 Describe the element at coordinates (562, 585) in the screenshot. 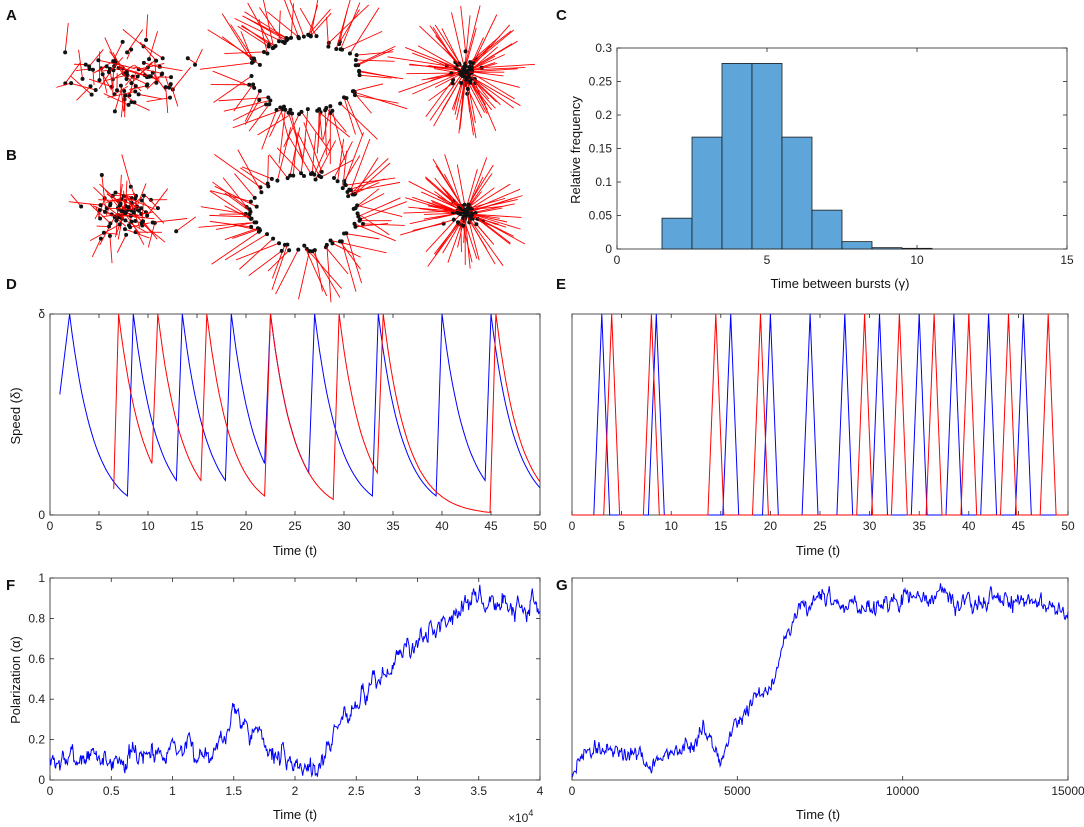

I see `panel-letter-g: G` at that location.